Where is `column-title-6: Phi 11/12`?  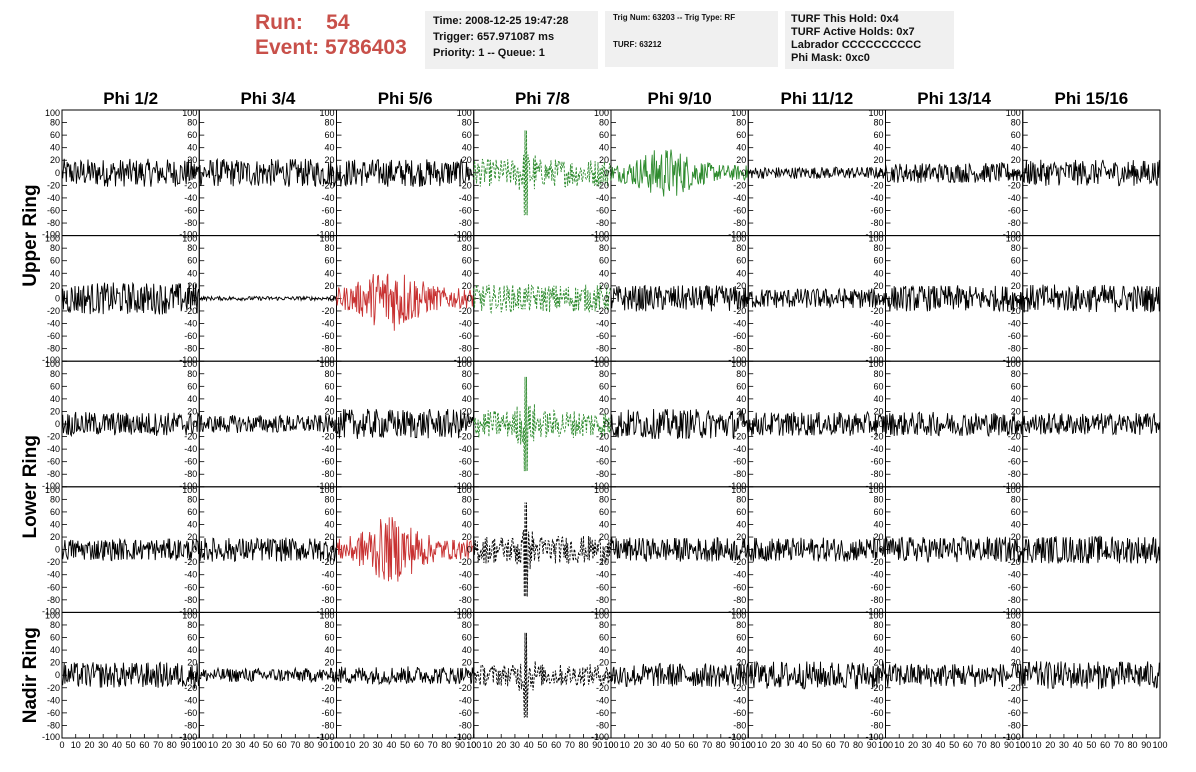 column-title-6: Phi 11/12 is located at coordinates (816, 98).